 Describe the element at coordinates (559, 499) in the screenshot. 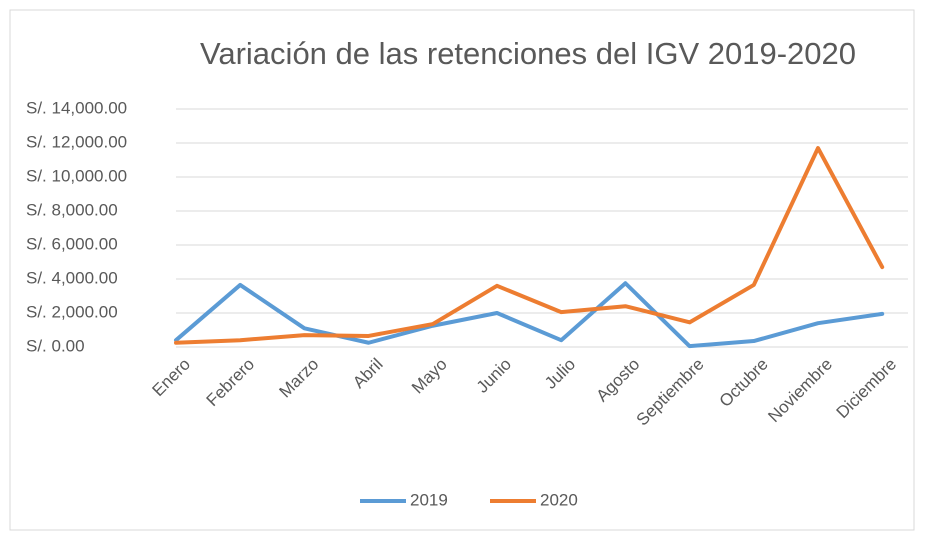

I see `legend-label: 2020` at that location.